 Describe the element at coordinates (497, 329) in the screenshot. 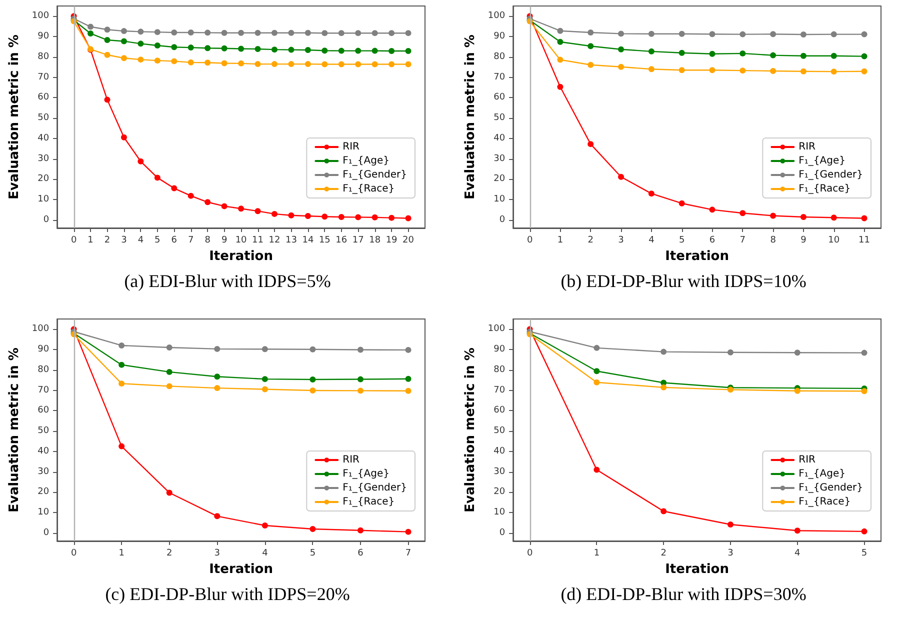

I see `y-tick-label: 100` at that location.